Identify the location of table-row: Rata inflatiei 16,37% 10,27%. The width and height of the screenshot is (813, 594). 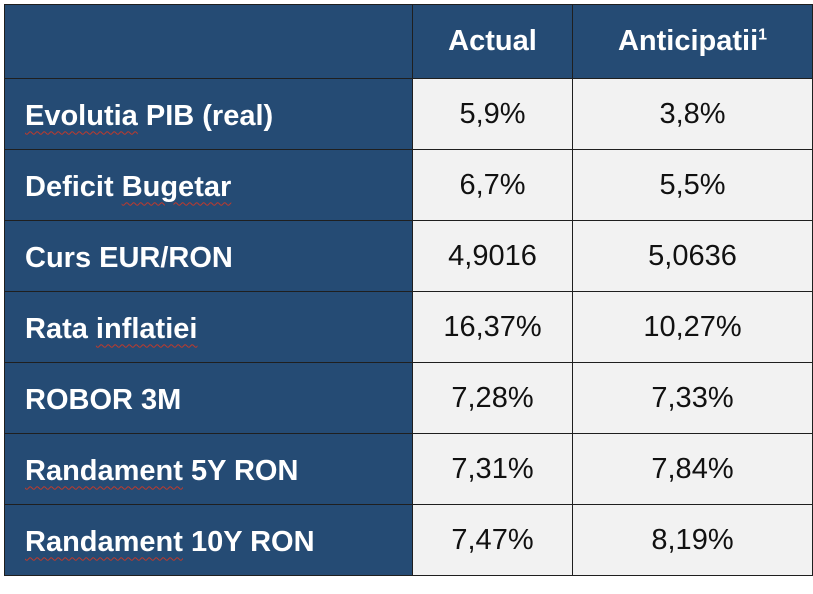
(408, 327).